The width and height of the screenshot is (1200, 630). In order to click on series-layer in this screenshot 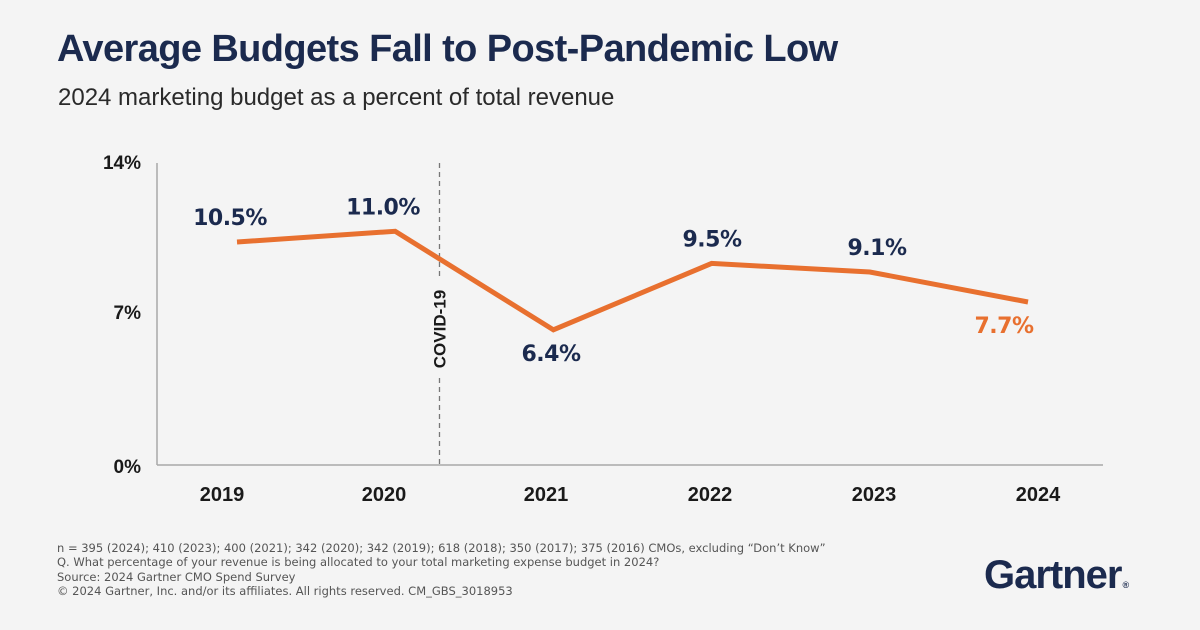, I will do `click(632, 280)`.